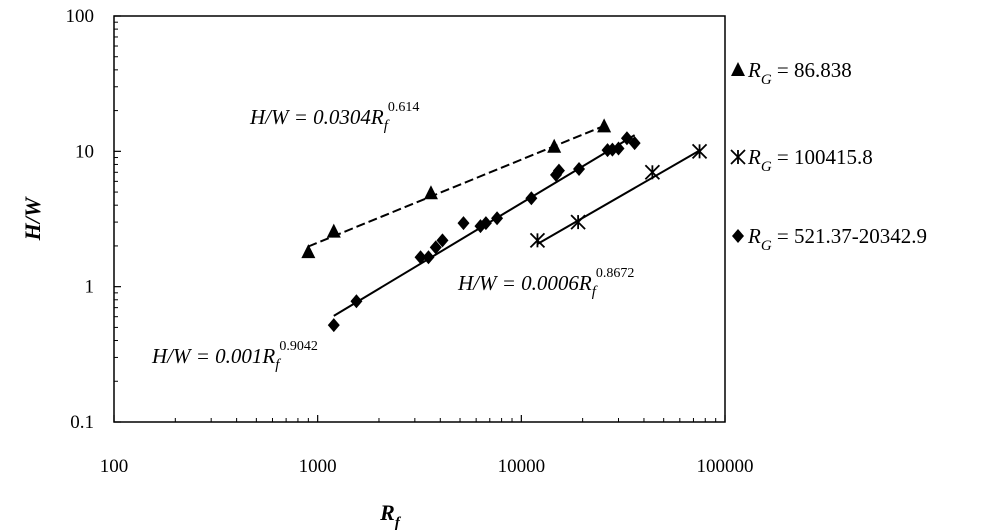  Describe the element at coordinates (545, 283) in the screenshot. I see `fit-equation: H/W = 0.0006Rf0.8672` at that location.